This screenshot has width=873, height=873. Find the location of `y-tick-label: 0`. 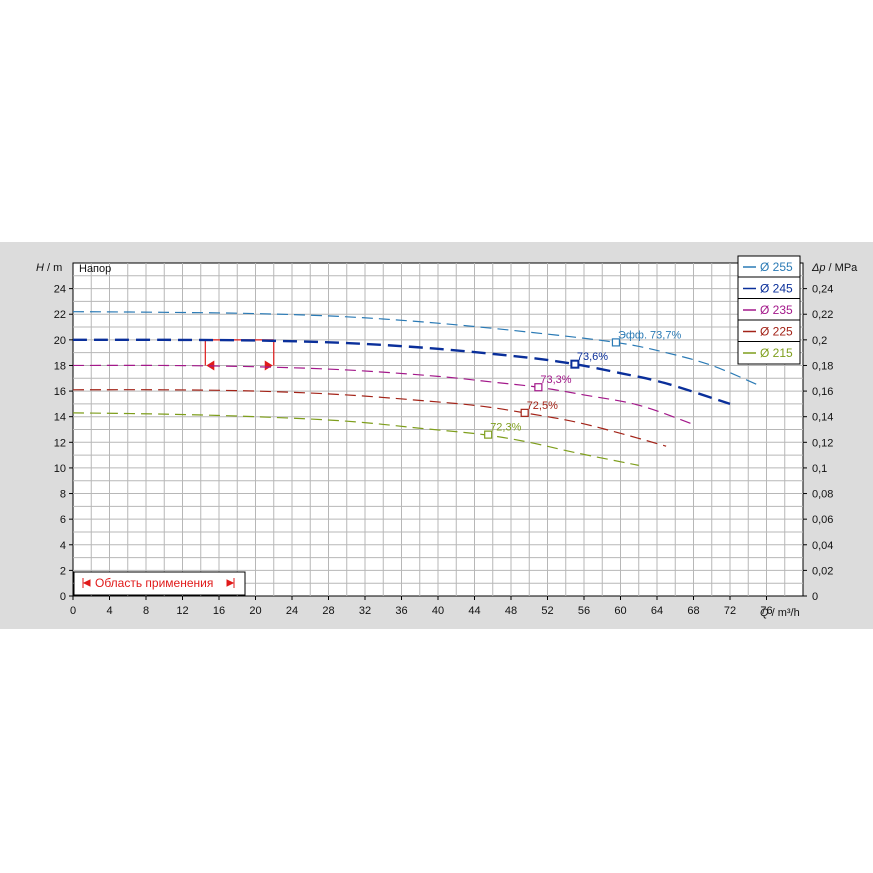

y-tick-label: 0 is located at coordinates (63, 597).